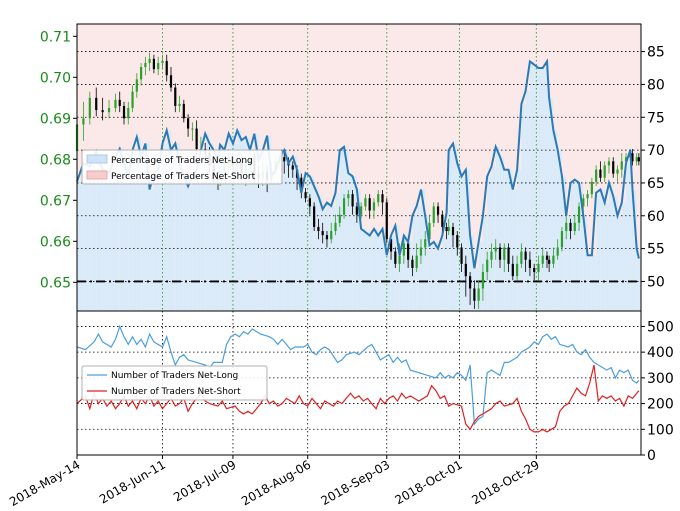 This screenshot has width=680, height=511. Describe the element at coordinates (97, 175) in the screenshot. I see `legend-swatch-net-short` at that location.